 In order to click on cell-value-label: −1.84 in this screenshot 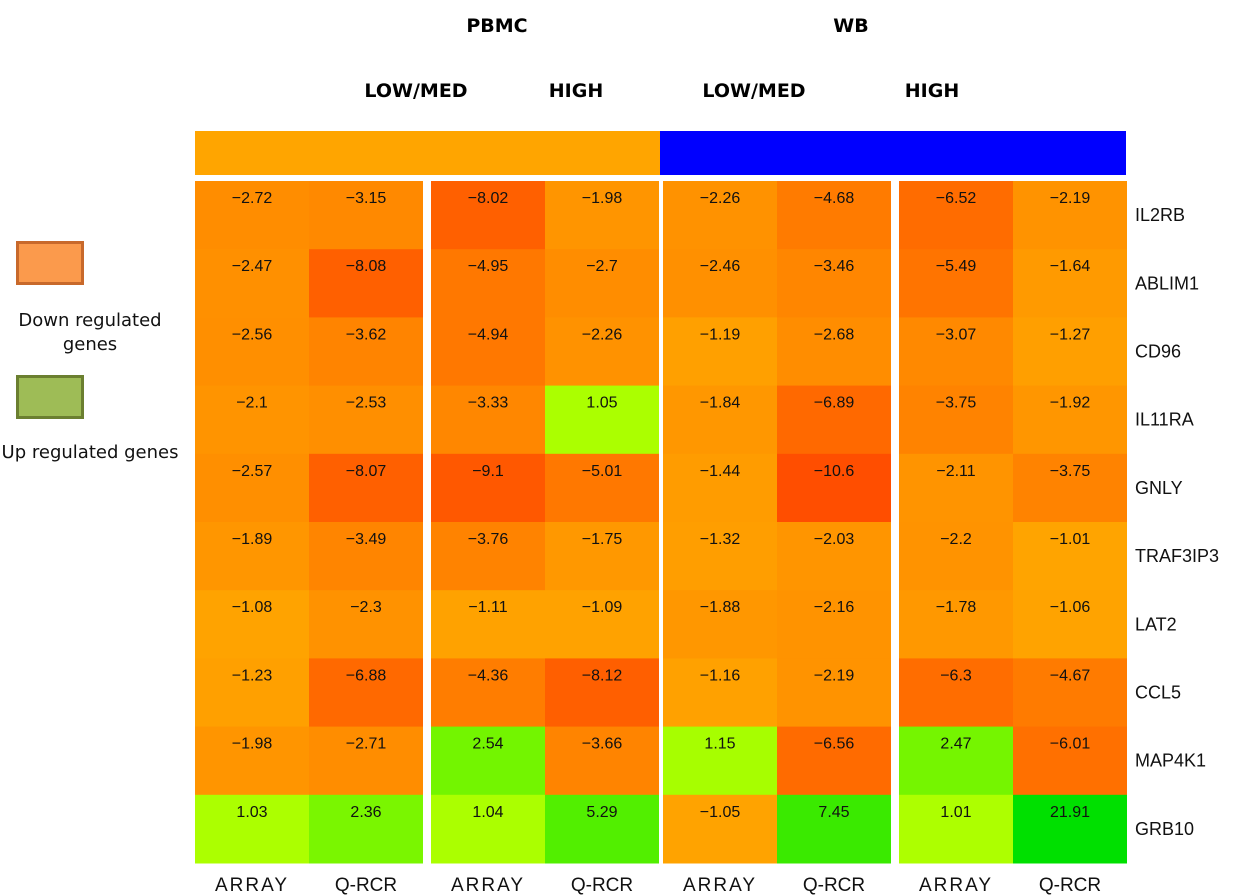, I will do `click(720, 403)`.